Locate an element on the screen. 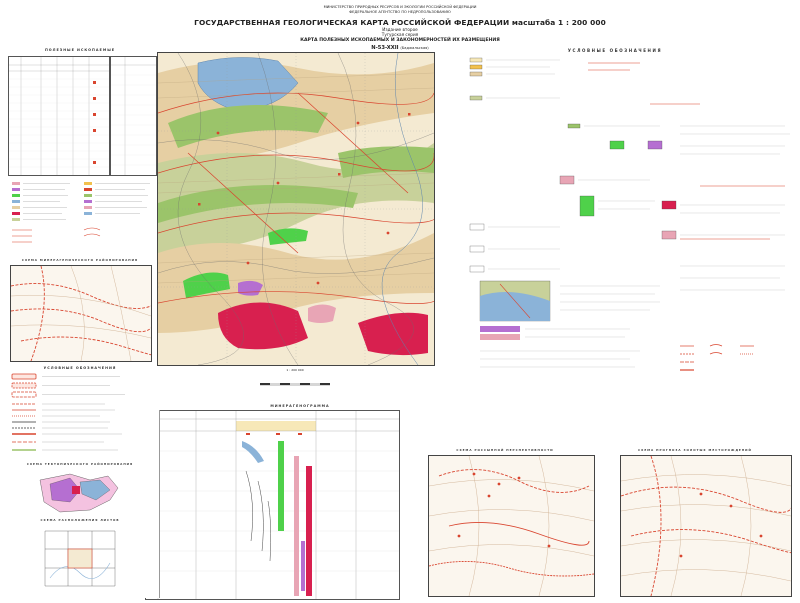  series: Тугурская серия is located at coordinates (400, 34).